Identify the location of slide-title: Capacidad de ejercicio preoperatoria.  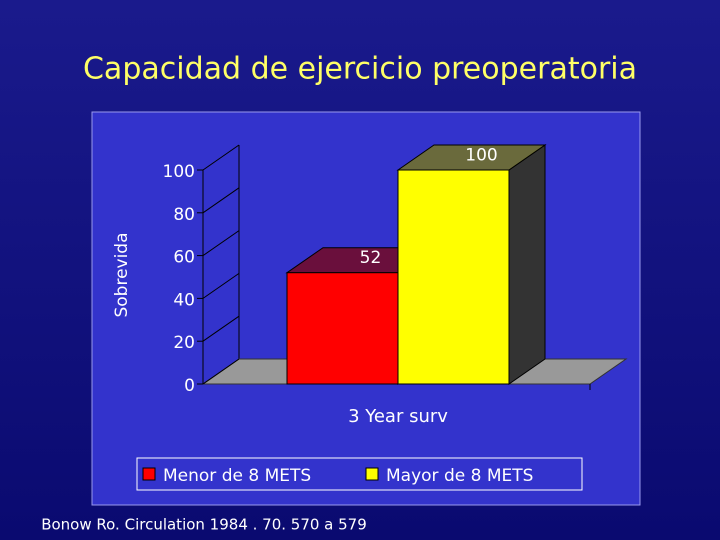
(360, 69).